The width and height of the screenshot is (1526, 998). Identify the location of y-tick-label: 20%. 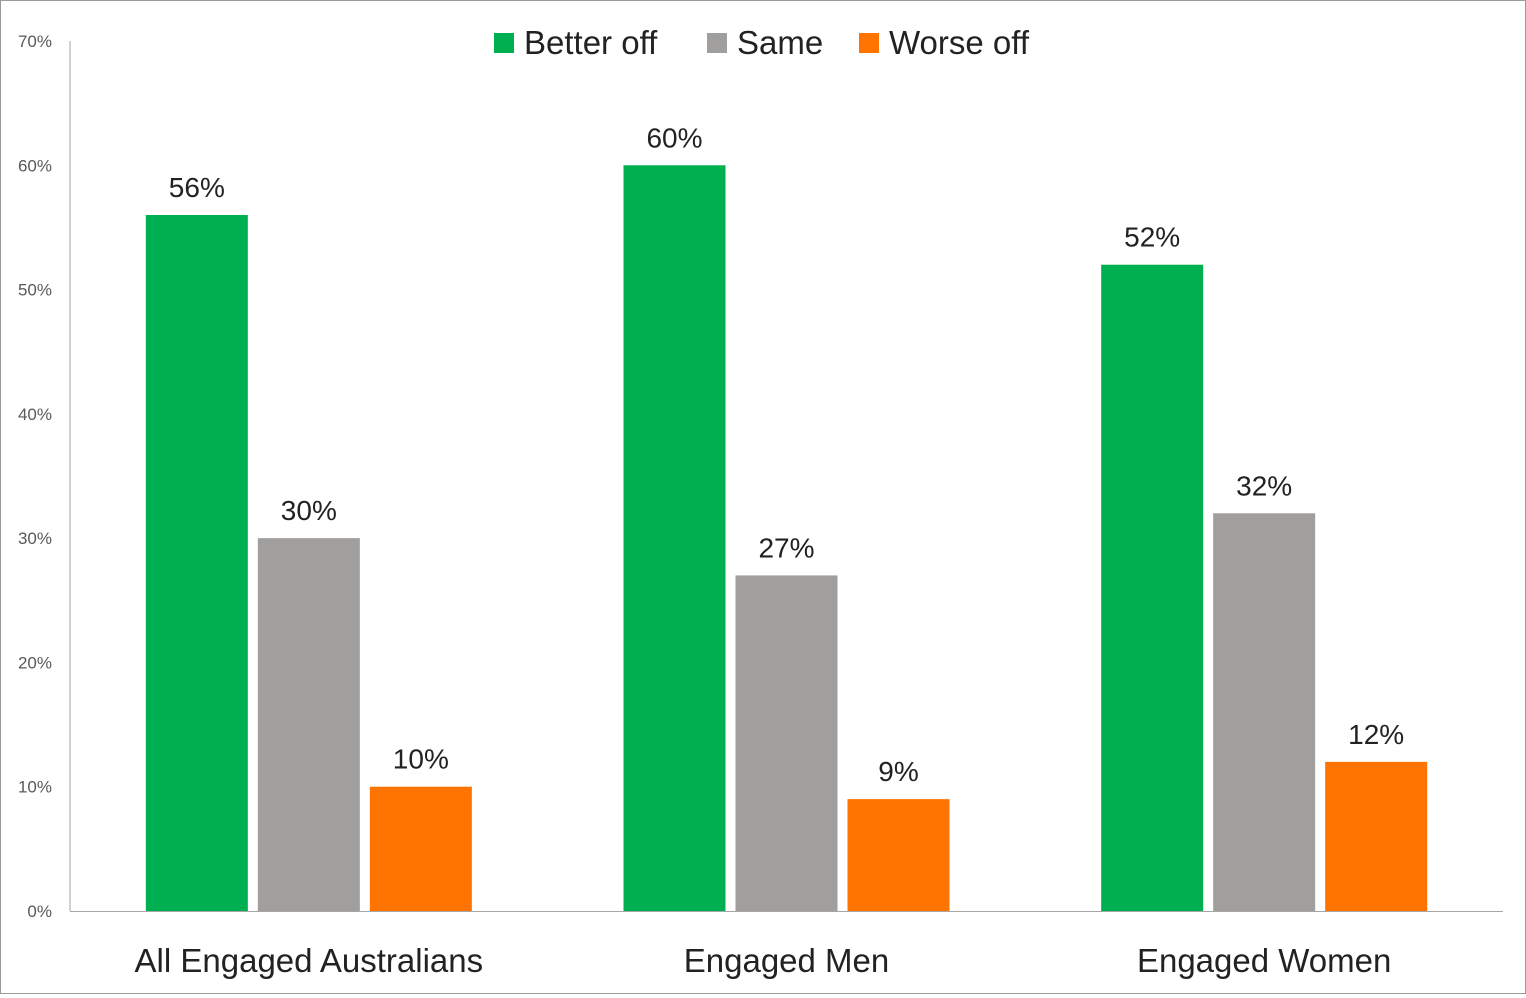
(35, 662).